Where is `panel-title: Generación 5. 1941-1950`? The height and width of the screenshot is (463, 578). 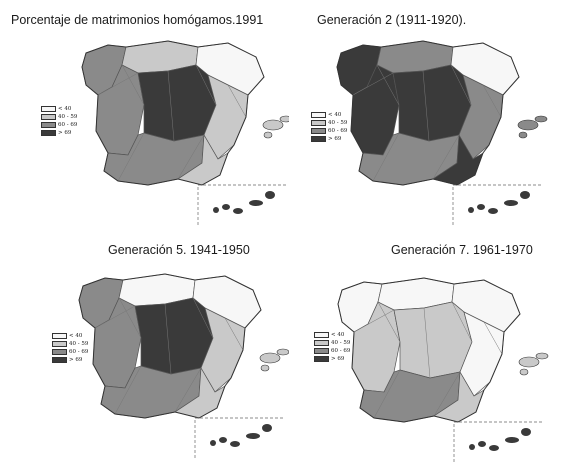
panel-title: Generación 5. 1941-1950 is located at coordinates (179, 250).